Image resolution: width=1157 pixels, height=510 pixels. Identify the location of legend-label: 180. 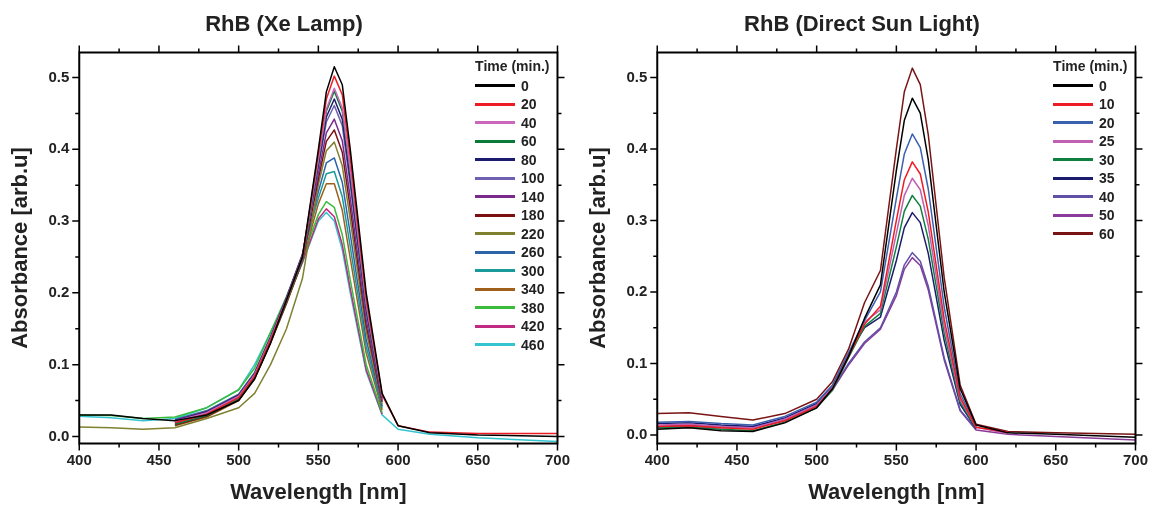
(533, 215).